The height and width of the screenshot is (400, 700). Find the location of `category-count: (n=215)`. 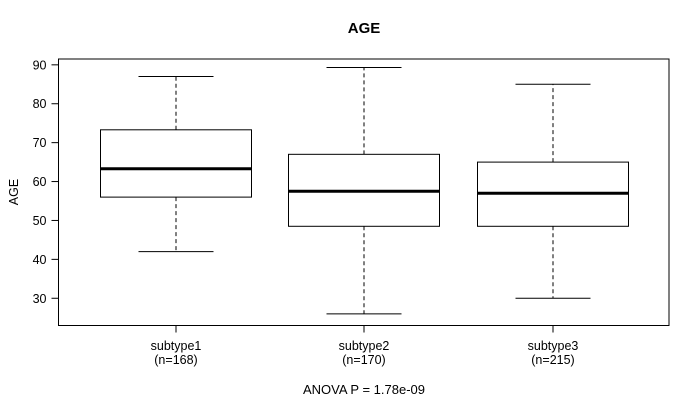

category-count: (n=215) is located at coordinates (553, 360).